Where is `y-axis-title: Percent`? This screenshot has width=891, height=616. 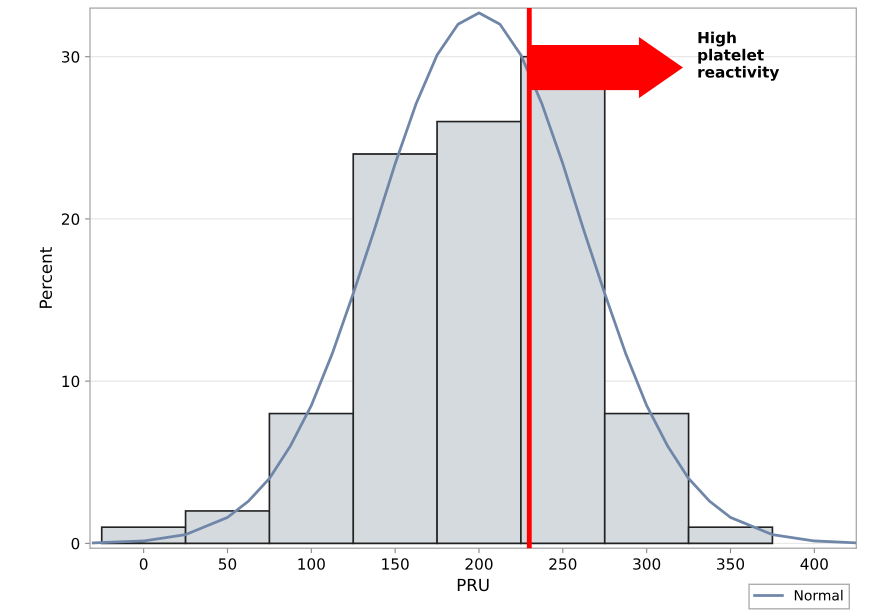 y-axis-title: Percent is located at coordinates (46, 277).